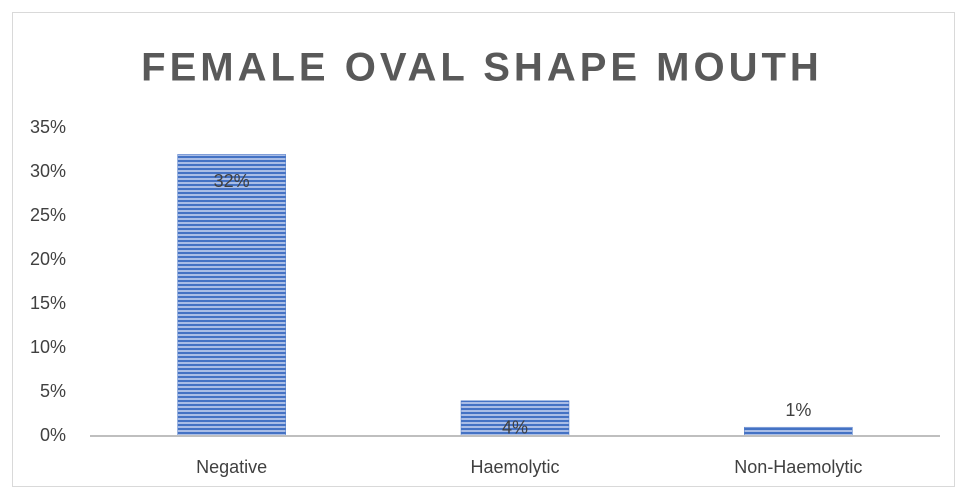 The height and width of the screenshot is (488, 956). What do you see at coordinates (53, 435) in the screenshot?
I see `y-tick-label: 0%` at bounding box center [53, 435].